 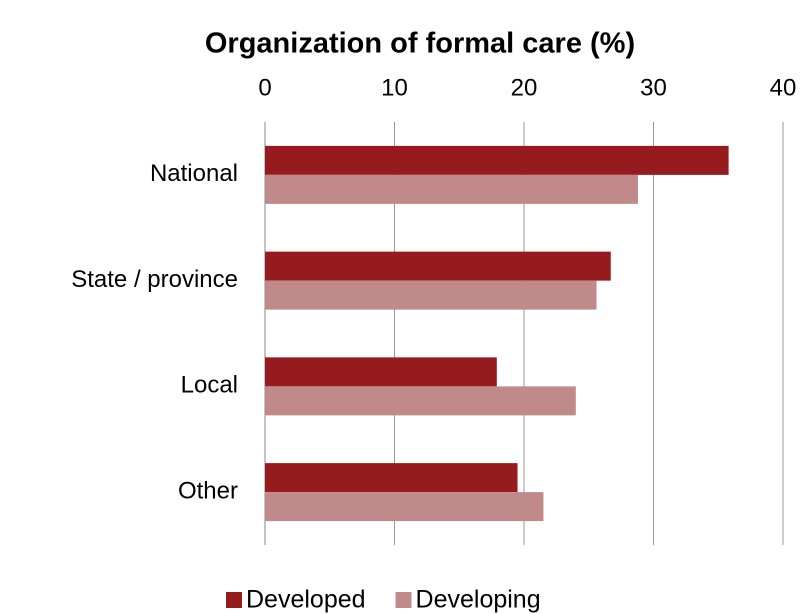 I want to click on y-tick-label: National, so click(x=194, y=173).